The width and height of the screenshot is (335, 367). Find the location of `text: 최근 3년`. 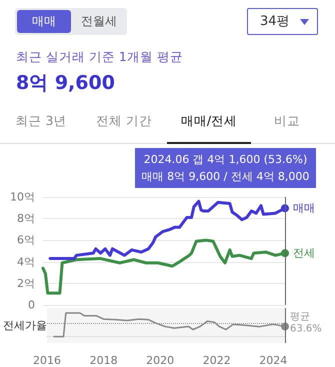

text: 최근 3년 is located at coordinates (41, 121).